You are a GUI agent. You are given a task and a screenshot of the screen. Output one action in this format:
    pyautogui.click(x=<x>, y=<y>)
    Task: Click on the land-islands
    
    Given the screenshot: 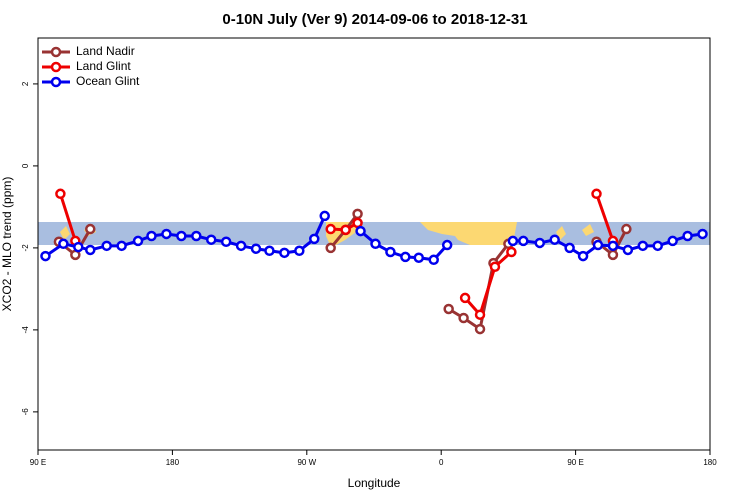 What is the action you would take?
    pyautogui.click(x=575, y=232)
    